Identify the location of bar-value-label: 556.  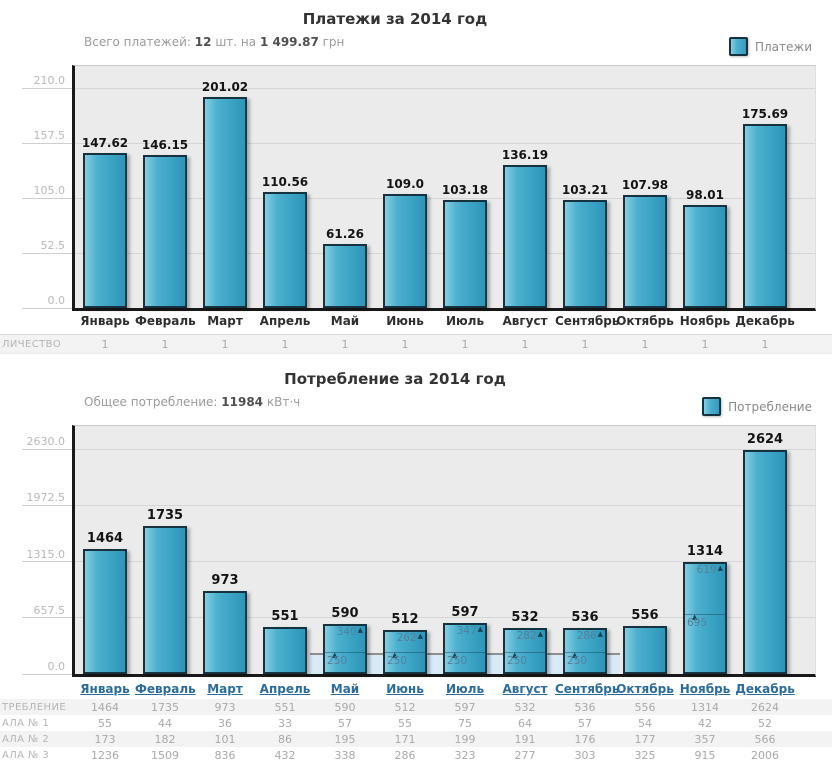
(645, 615).